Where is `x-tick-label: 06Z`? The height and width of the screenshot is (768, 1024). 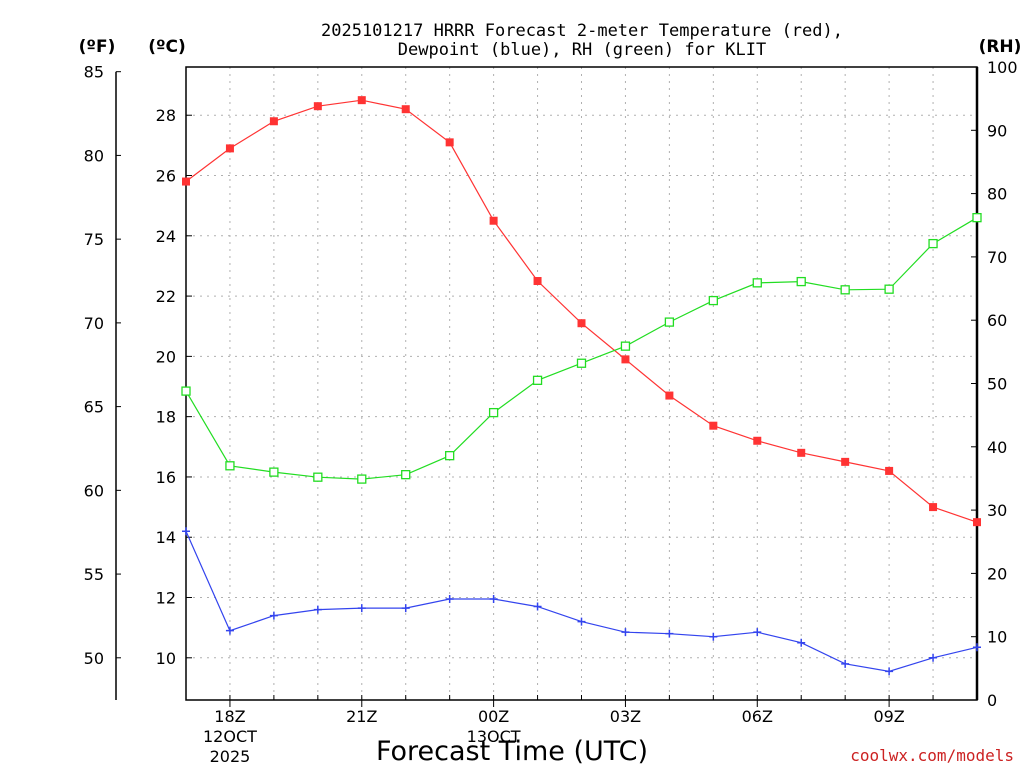 x-tick-label: 06Z is located at coordinates (757, 716).